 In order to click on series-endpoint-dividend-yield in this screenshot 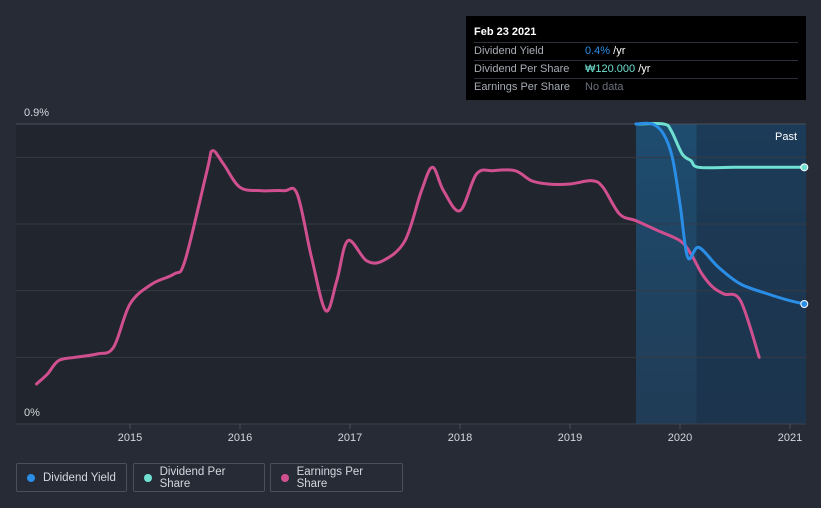, I will do `click(804, 304)`.